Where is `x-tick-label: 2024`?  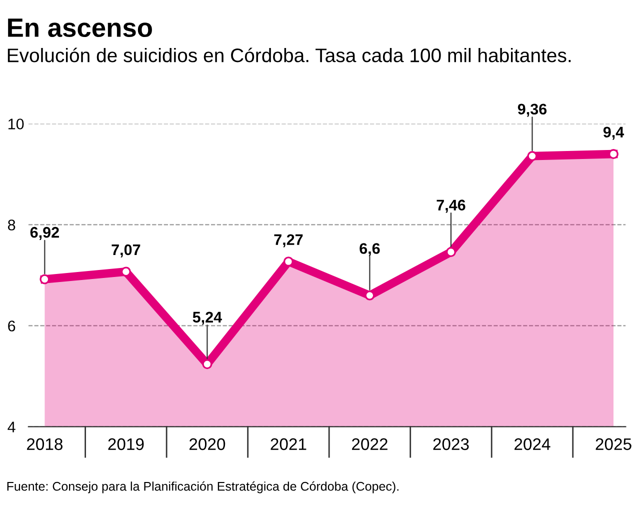 x-tick-label: 2024 is located at coordinates (532, 444).